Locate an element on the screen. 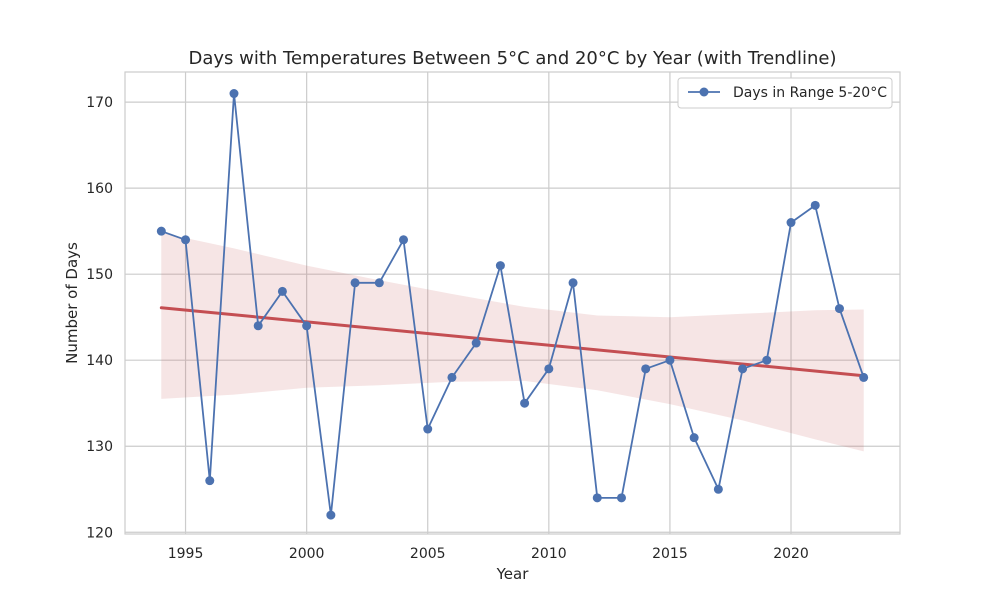  x-axis-label: Year is located at coordinates (513, 574).